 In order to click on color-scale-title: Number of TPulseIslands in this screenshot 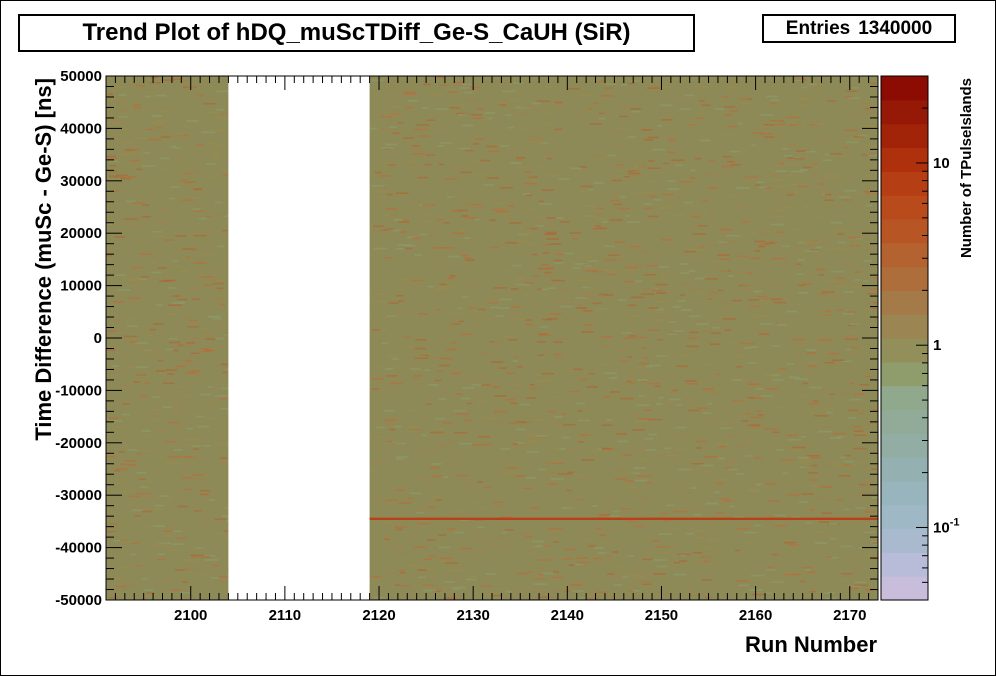, I will do `click(966, 168)`.